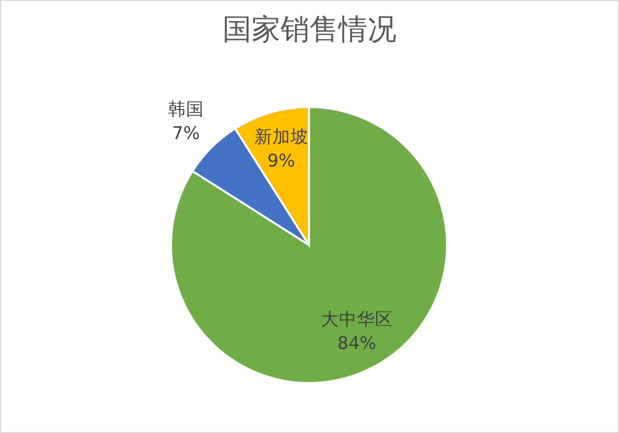 The height and width of the screenshot is (433, 619). Describe the element at coordinates (309, 29) in the screenshot. I see `chart-title: 国家销售情况` at that location.